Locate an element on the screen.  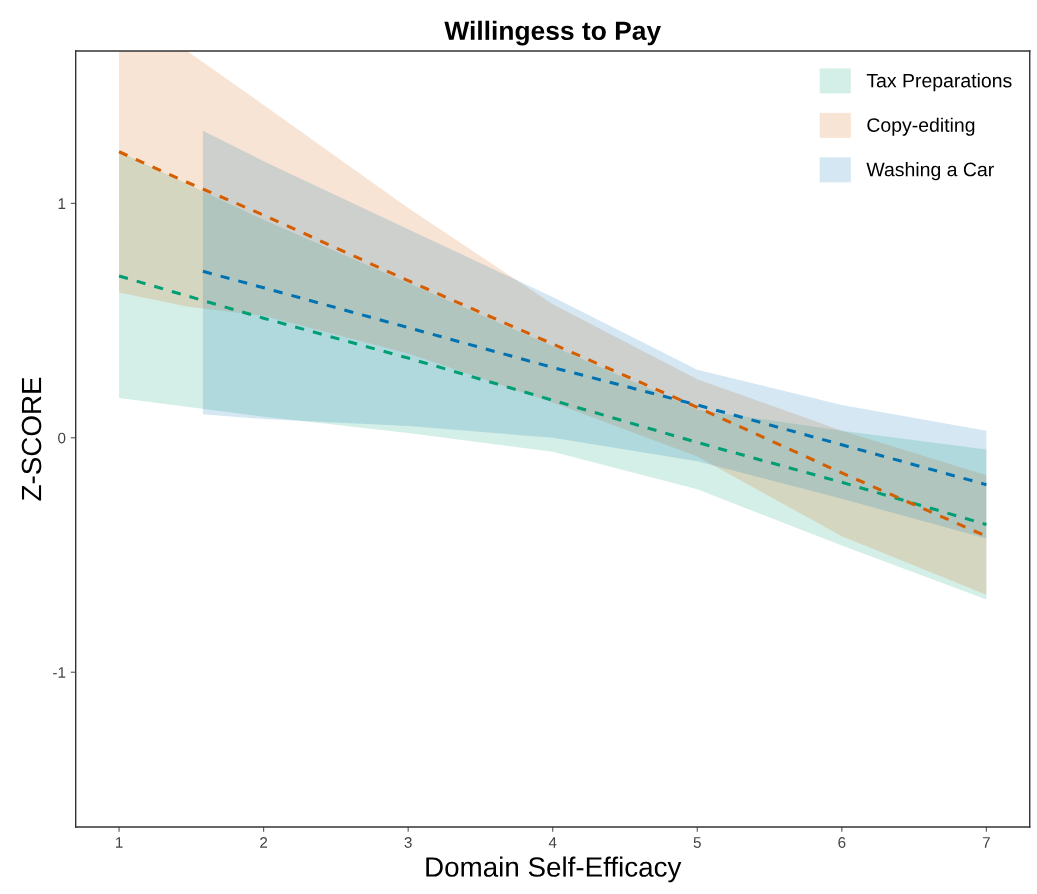
x-tick-label: 7 is located at coordinates (986, 842).